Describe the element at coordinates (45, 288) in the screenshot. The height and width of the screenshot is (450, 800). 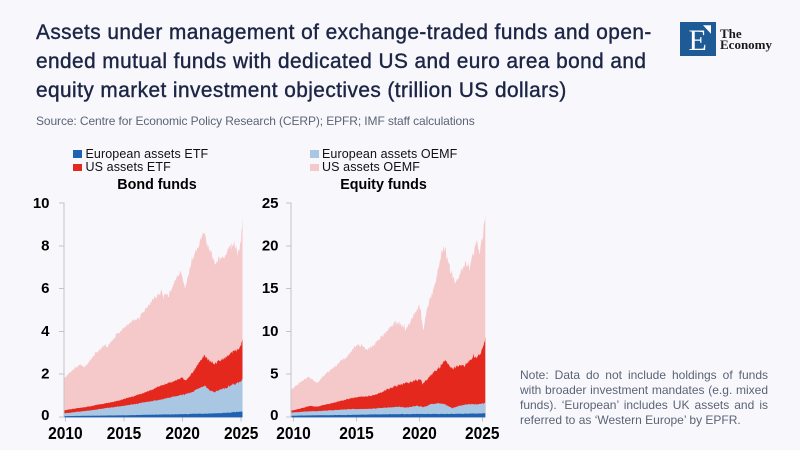
I see `svg-text: 6` at that location.